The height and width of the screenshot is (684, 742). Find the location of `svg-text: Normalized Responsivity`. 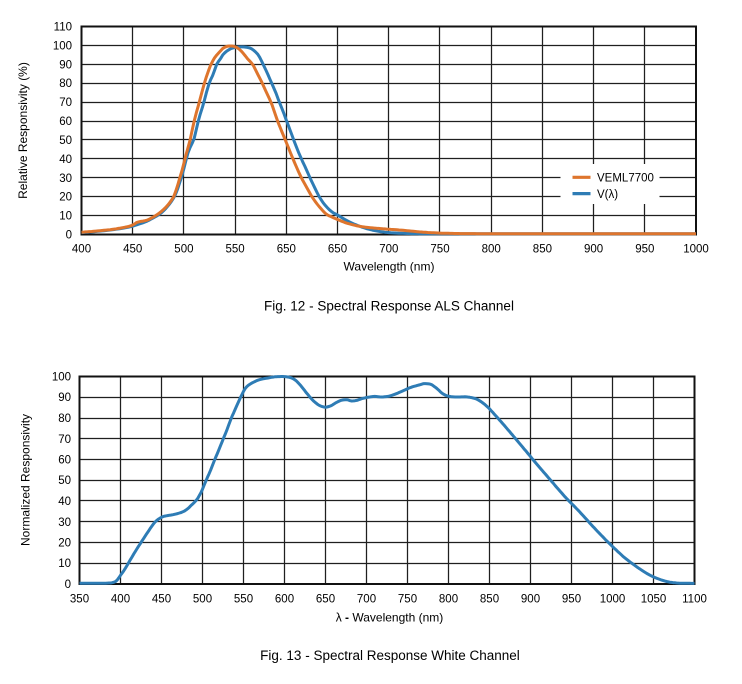

svg-text: Normalized Responsivity is located at coordinates (26, 480).